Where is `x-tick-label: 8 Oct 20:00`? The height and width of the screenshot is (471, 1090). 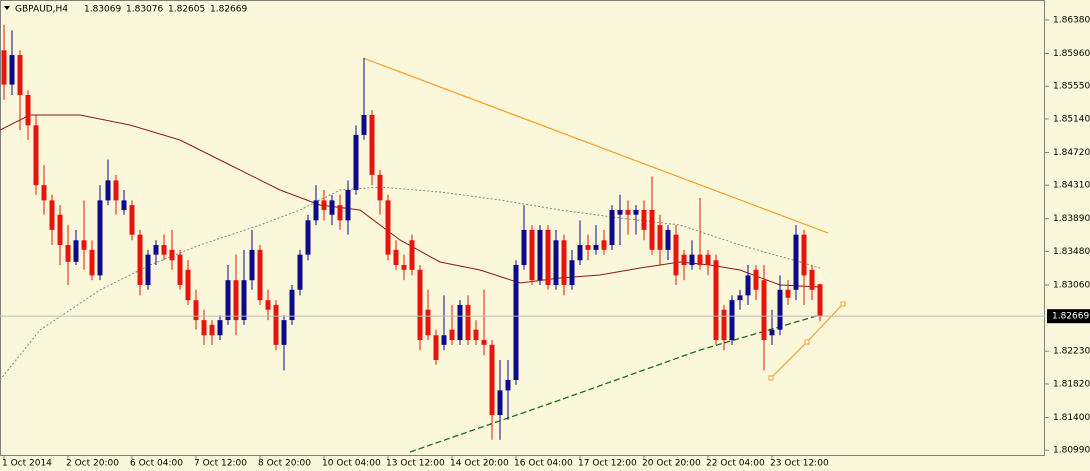
x-tick-label: 8 Oct 20:00 is located at coordinates (284, 464).